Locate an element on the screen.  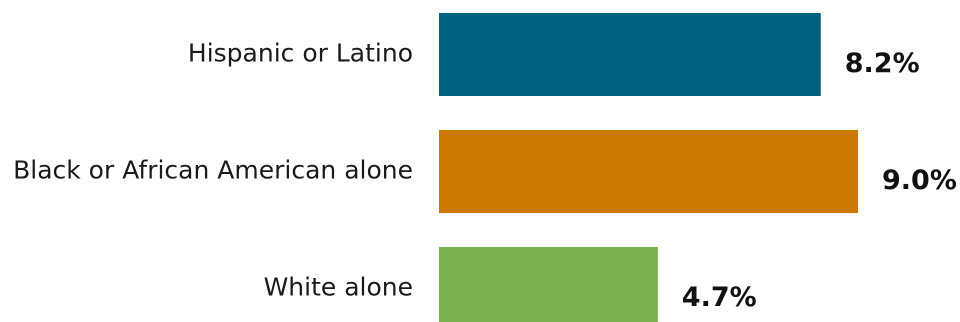
category-label-0: Hispanic or Latino is located at coordinates (300, 53).